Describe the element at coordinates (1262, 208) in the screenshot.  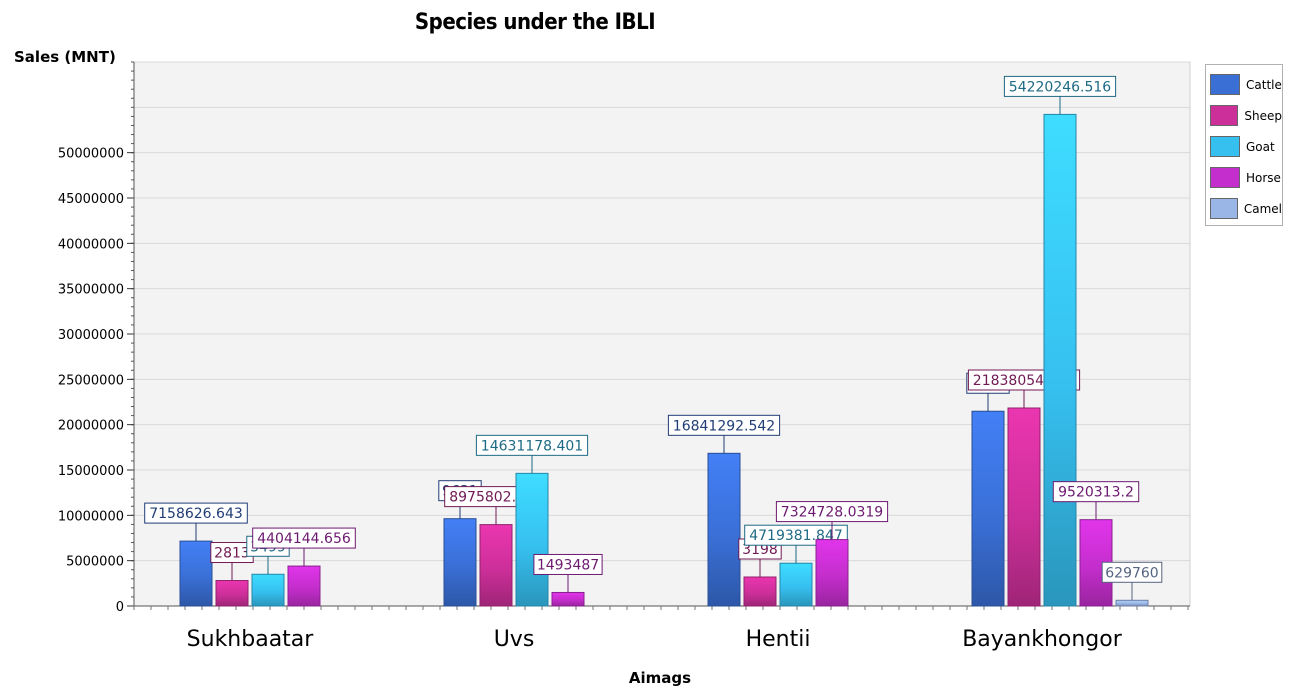
I see `legend-label-camel: Camel` at that location.